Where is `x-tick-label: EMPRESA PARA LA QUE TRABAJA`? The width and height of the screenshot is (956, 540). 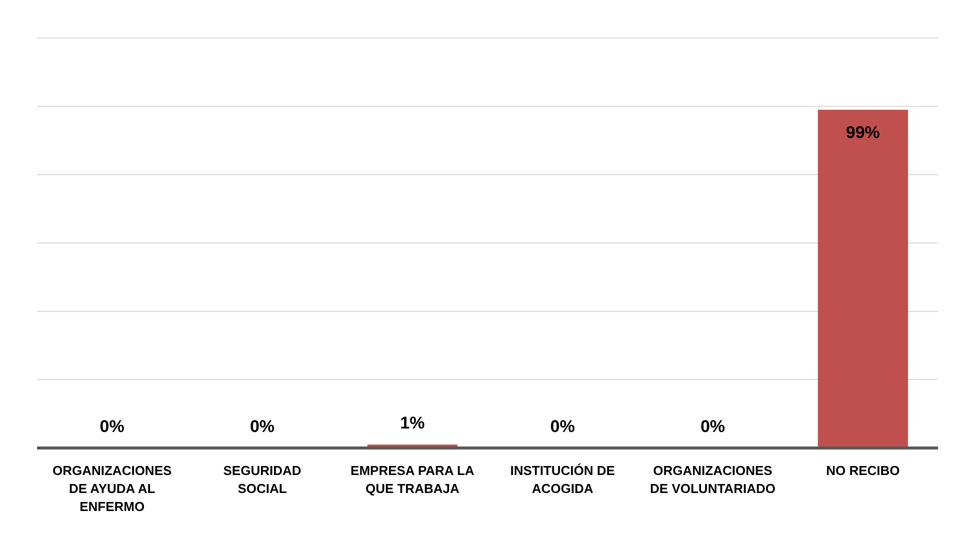
x-tick-label: EMPRESA PARA LA QUE TRABAJA is located at coordinates (412, 479).